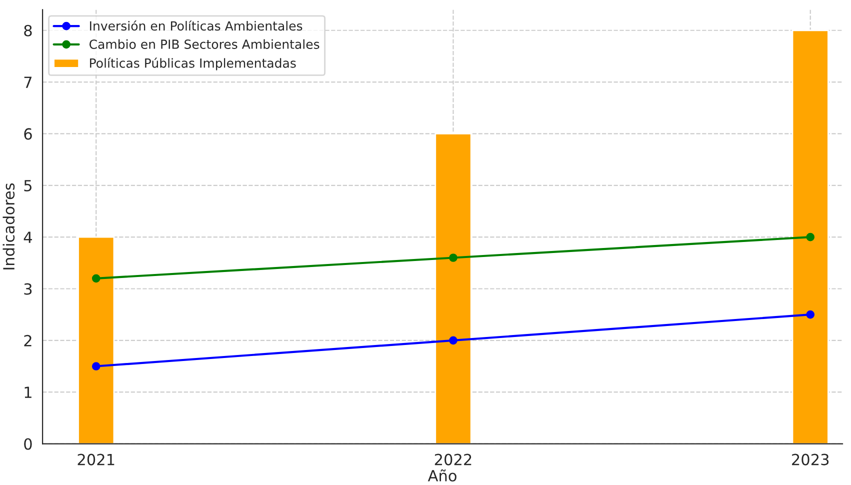 The image size is (851, 485). I want to click on y-tick-label: 5, so click(28, 186).